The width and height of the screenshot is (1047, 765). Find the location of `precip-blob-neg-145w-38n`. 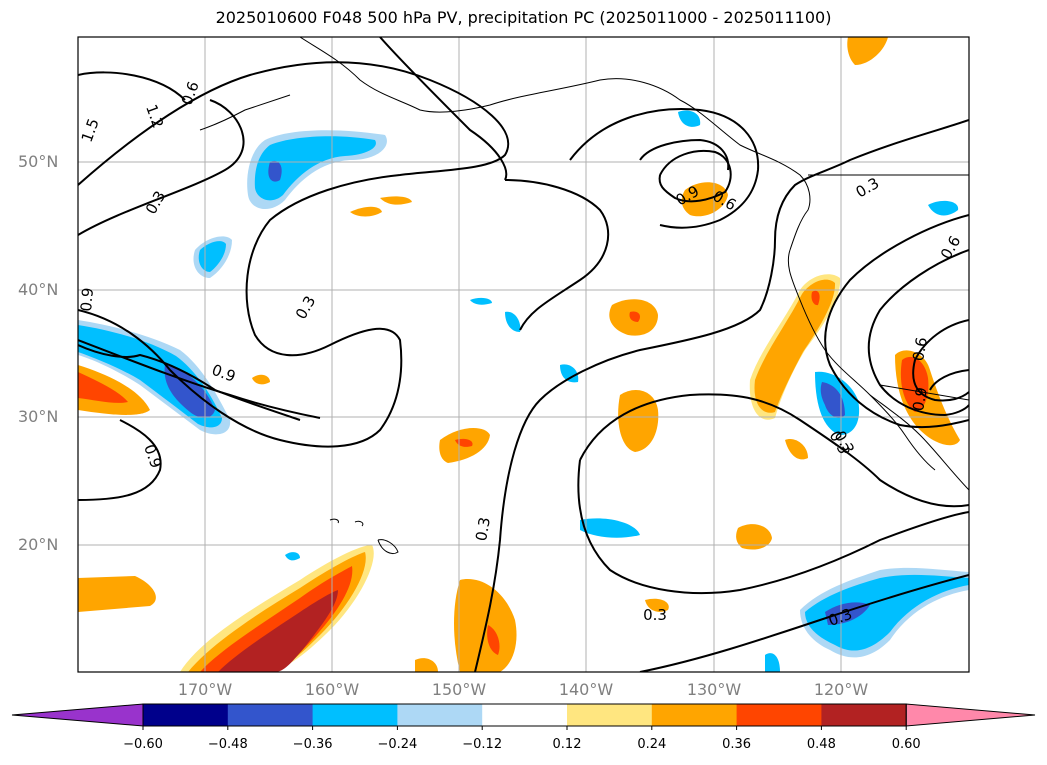

precip-blob-neg-145w-38n is located at coordinates (513, 321).